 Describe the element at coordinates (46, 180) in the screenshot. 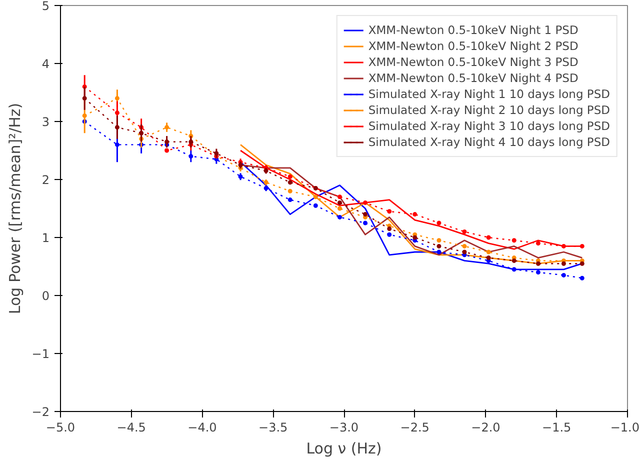

I see `y-tick-label: 2` at that location.